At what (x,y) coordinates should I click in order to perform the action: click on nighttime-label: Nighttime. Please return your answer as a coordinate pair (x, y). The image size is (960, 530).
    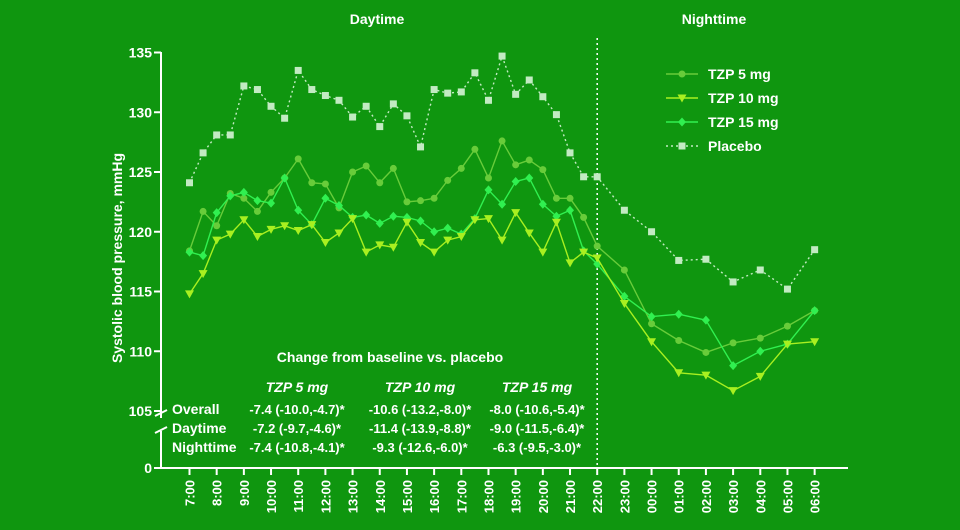
    Looking at the image, I should click on (714, 19).